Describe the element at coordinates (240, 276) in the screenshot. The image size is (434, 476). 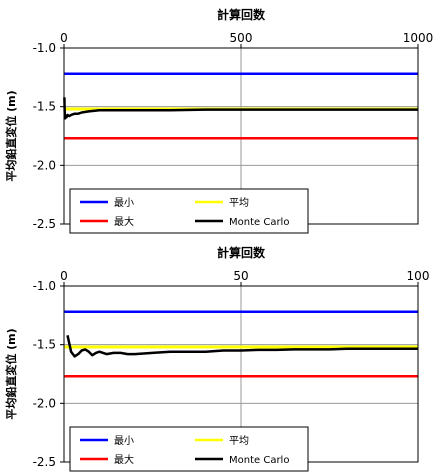
I see `x-tick-label: 50` at that location.